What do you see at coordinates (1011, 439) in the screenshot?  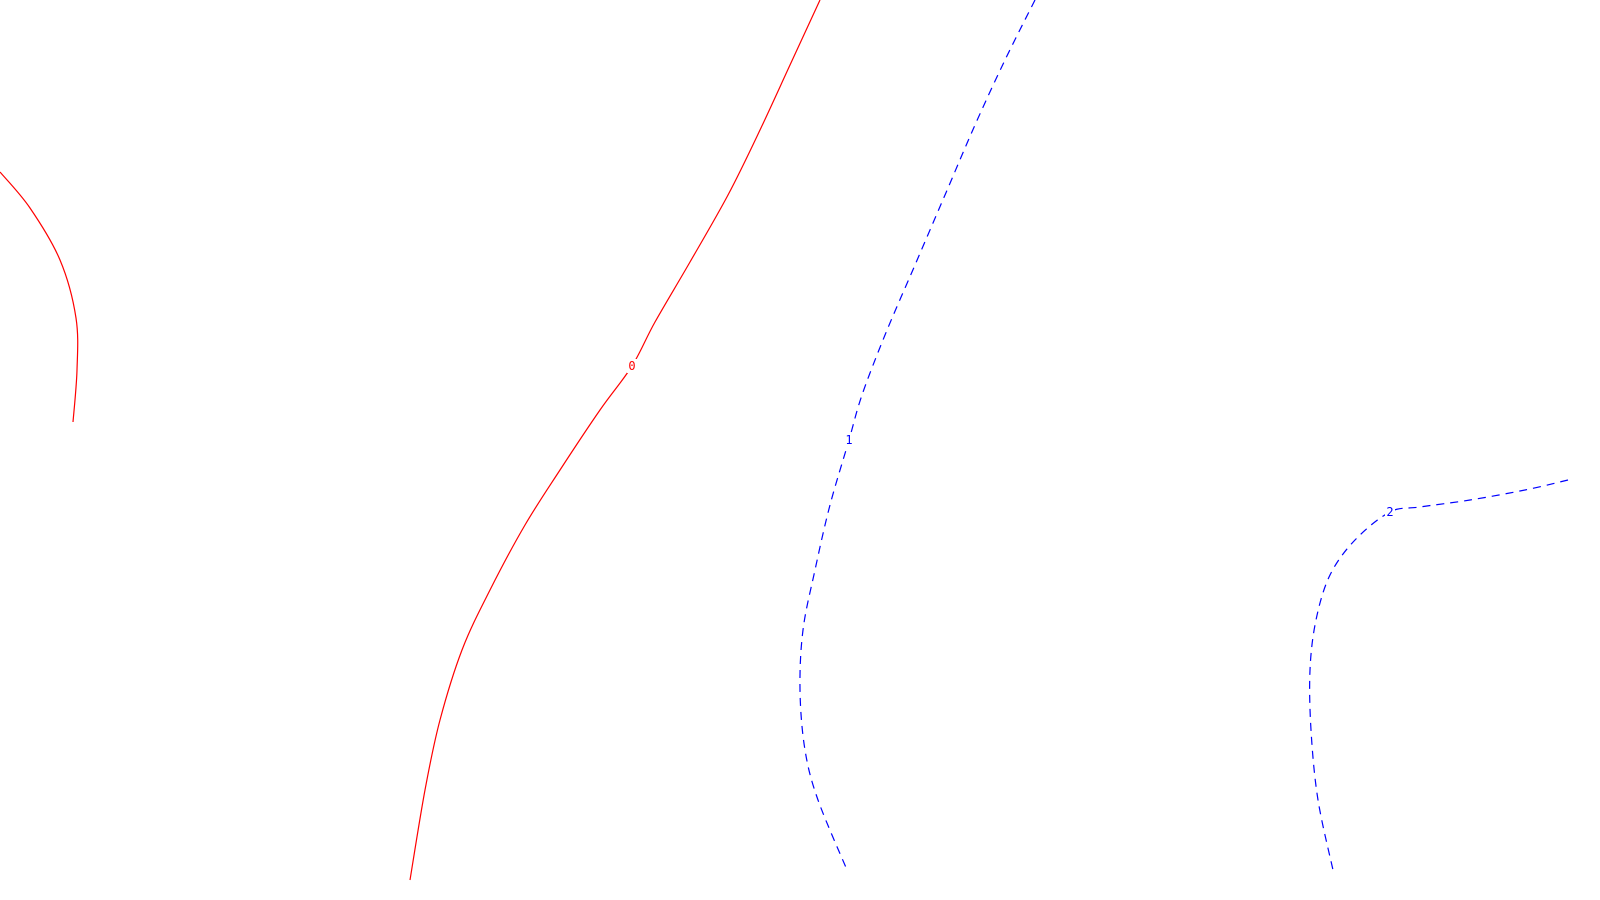 I see `contour-label-layer: 0 1 2` at bounding box center [1011, 439].